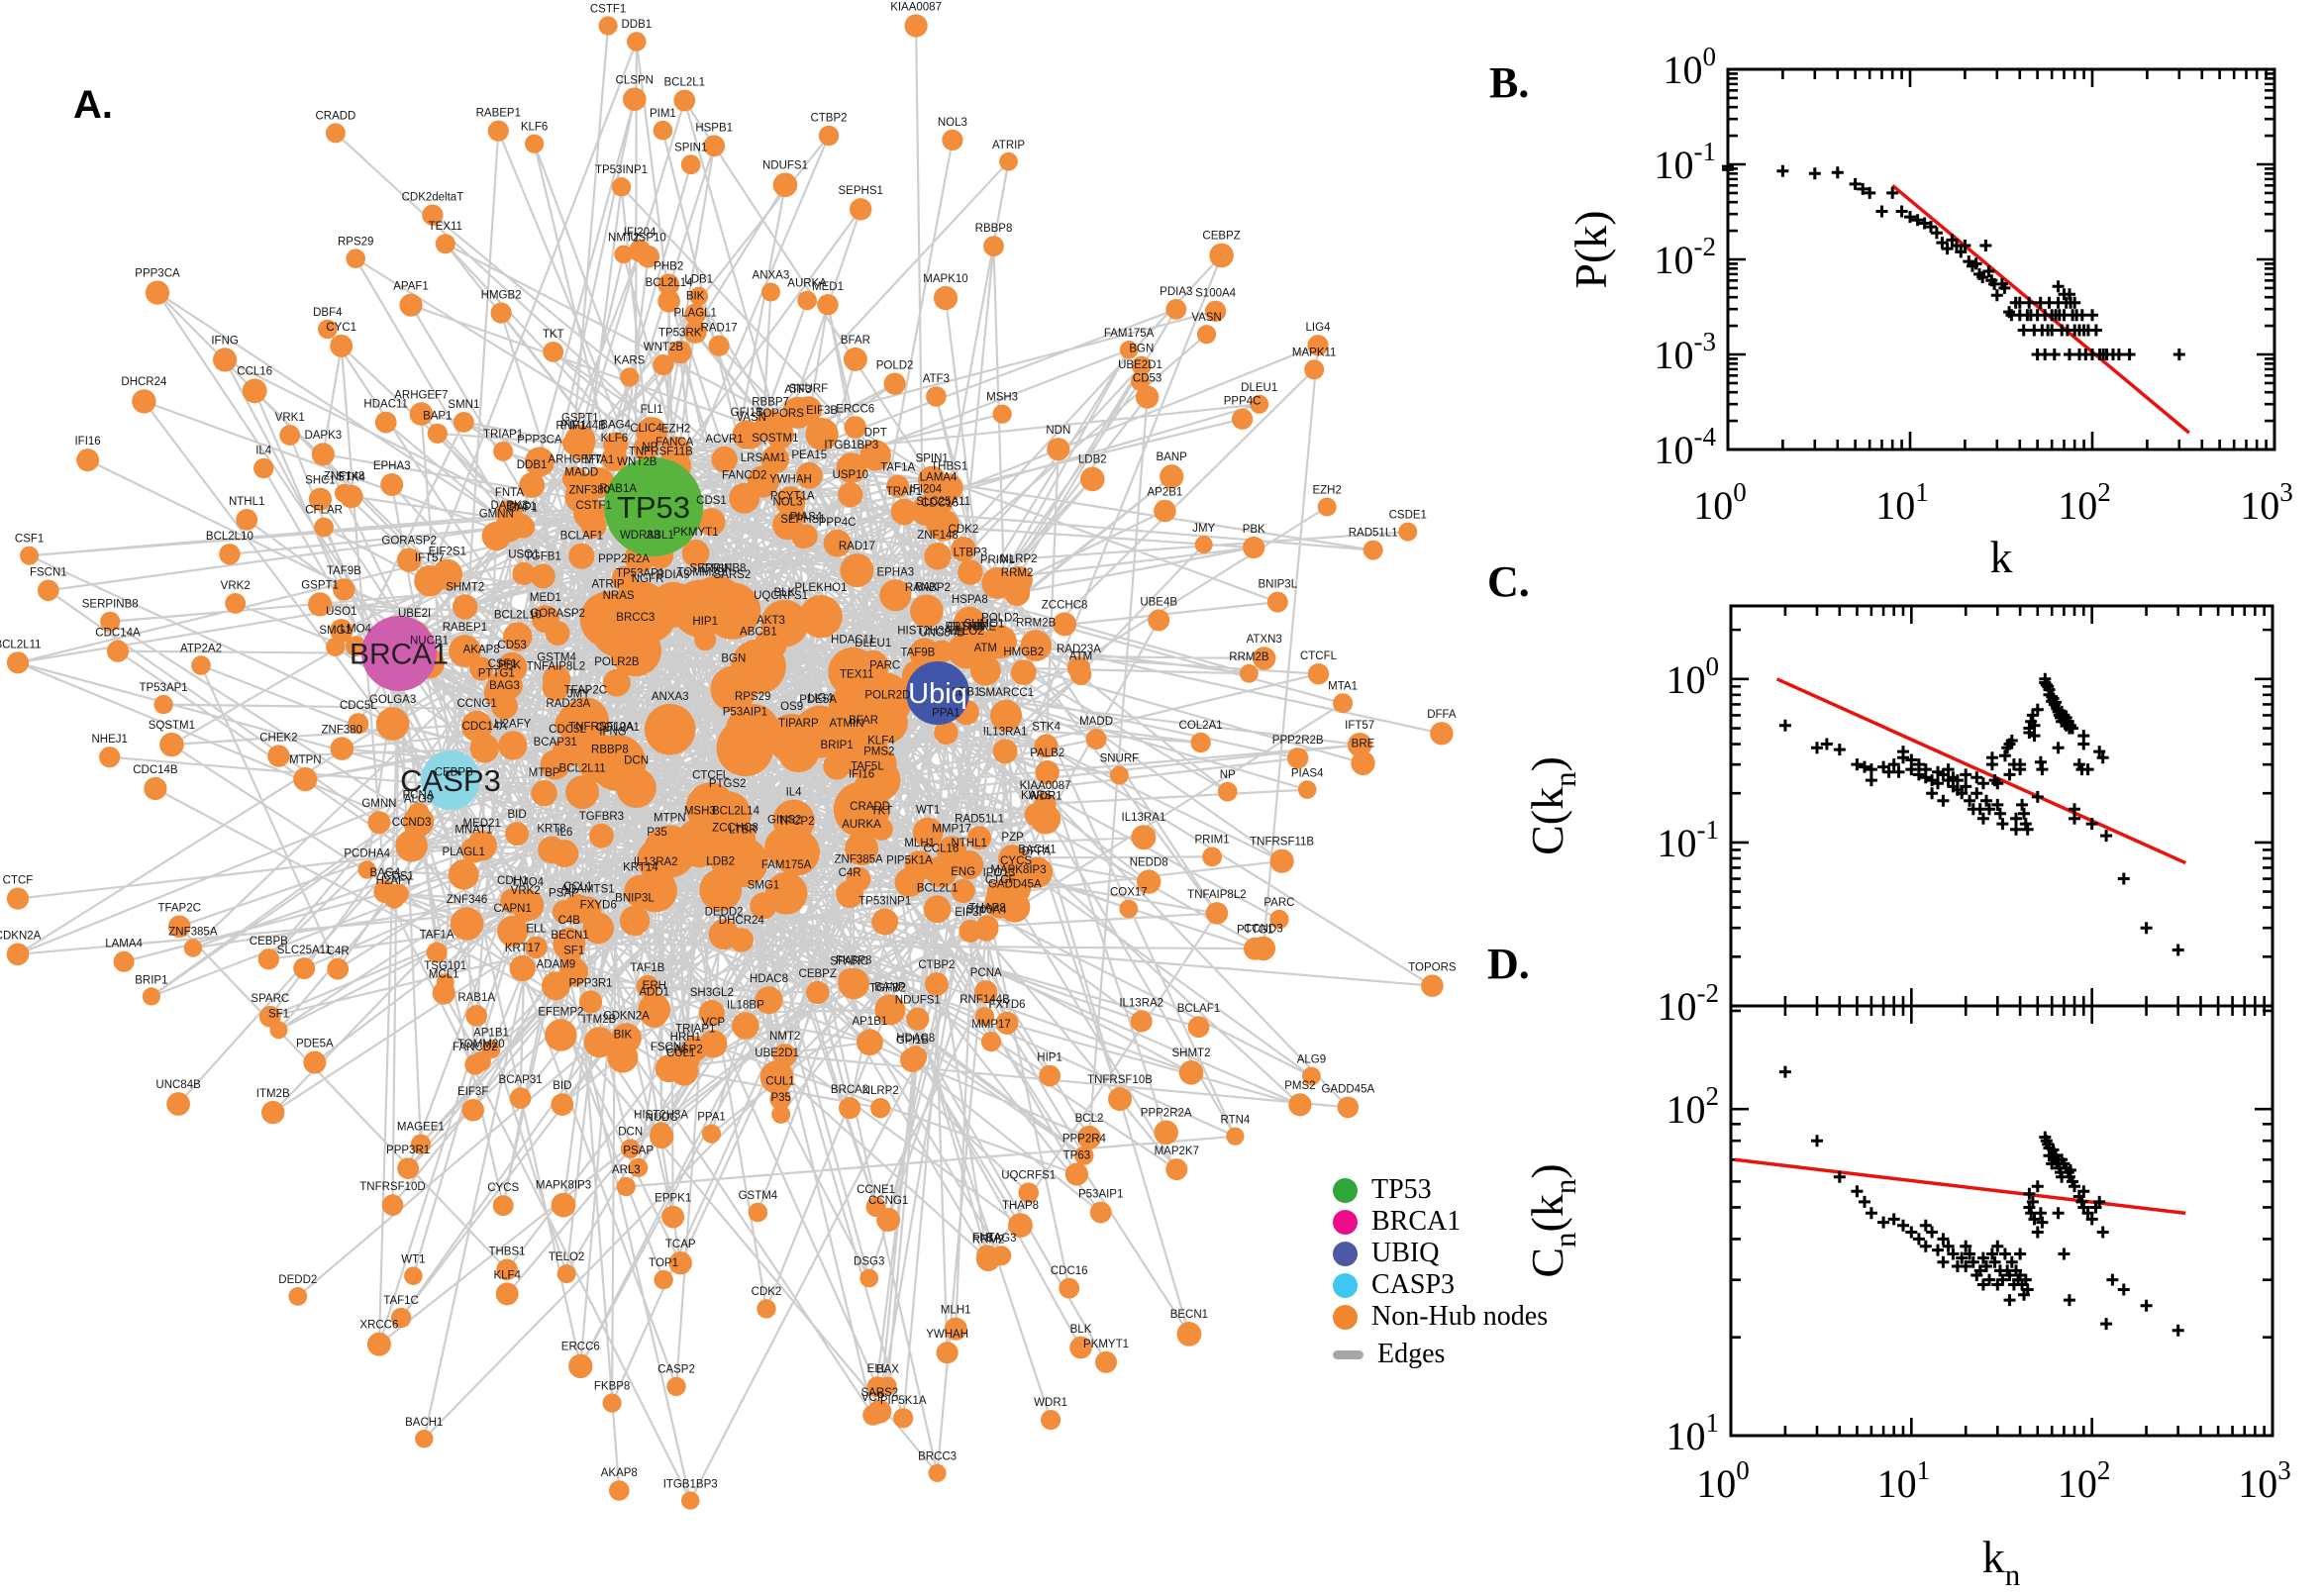 The image size is (2323, 1596). Describe the element at coordinates (939, 478) in the screenshot. I see `node-label: LAMA4` at that location.